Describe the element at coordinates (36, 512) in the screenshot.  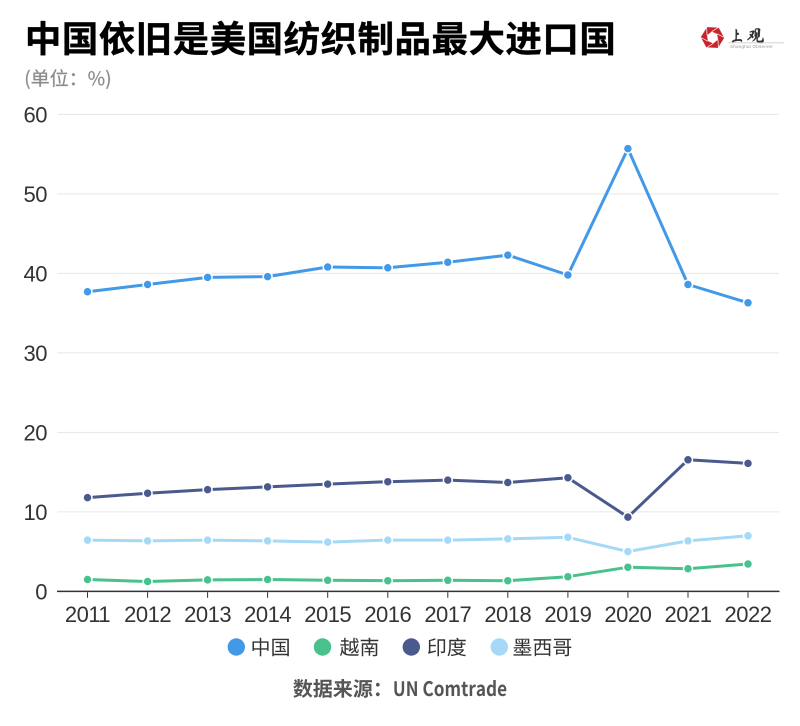
I see `svg-text: 10` at that location.